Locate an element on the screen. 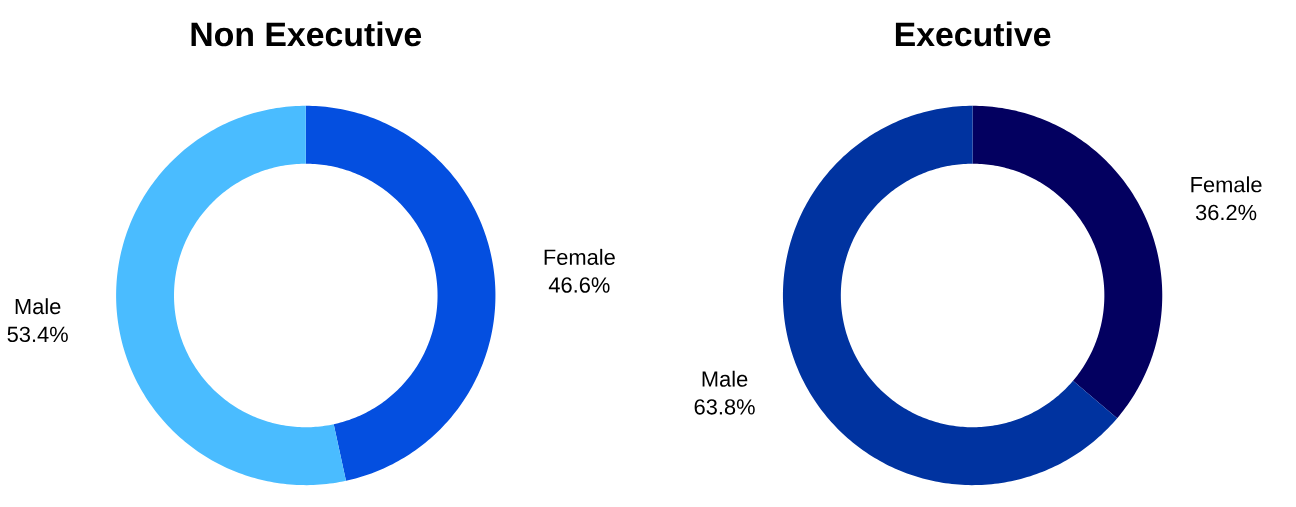 The height and width of the screenshot is (507, 1296). data-label: 53.4% is located at coordinates (37, 334).